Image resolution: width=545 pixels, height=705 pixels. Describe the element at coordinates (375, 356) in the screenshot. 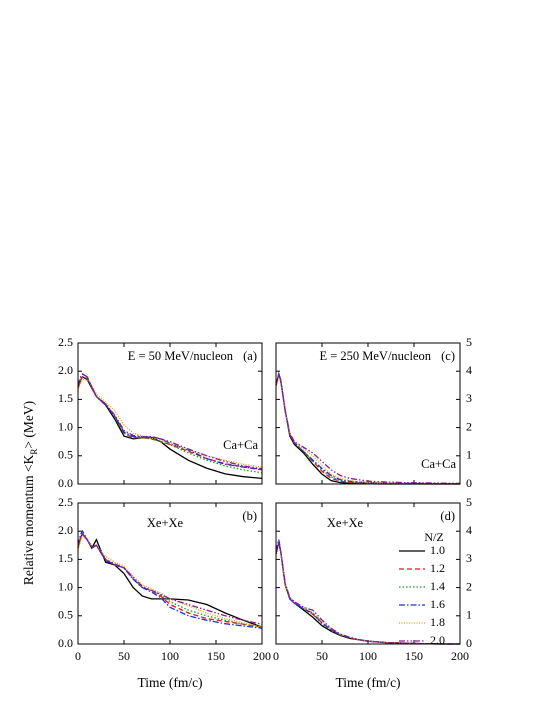

I see `energy-label: E = 250 MeV/nucleon` at that location.